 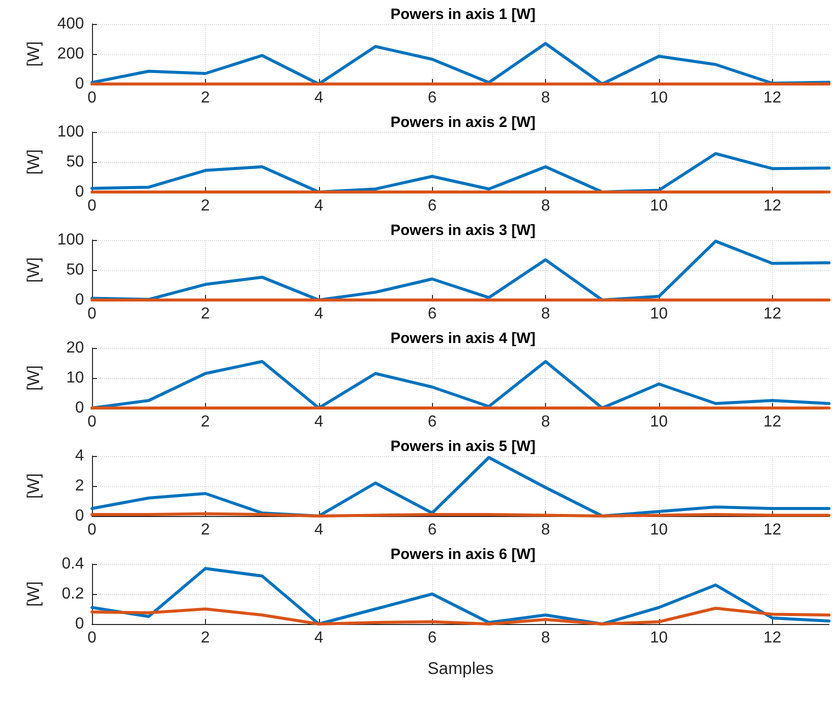 I want to click on y-tick-label: 200, so click(x=70, y=54).